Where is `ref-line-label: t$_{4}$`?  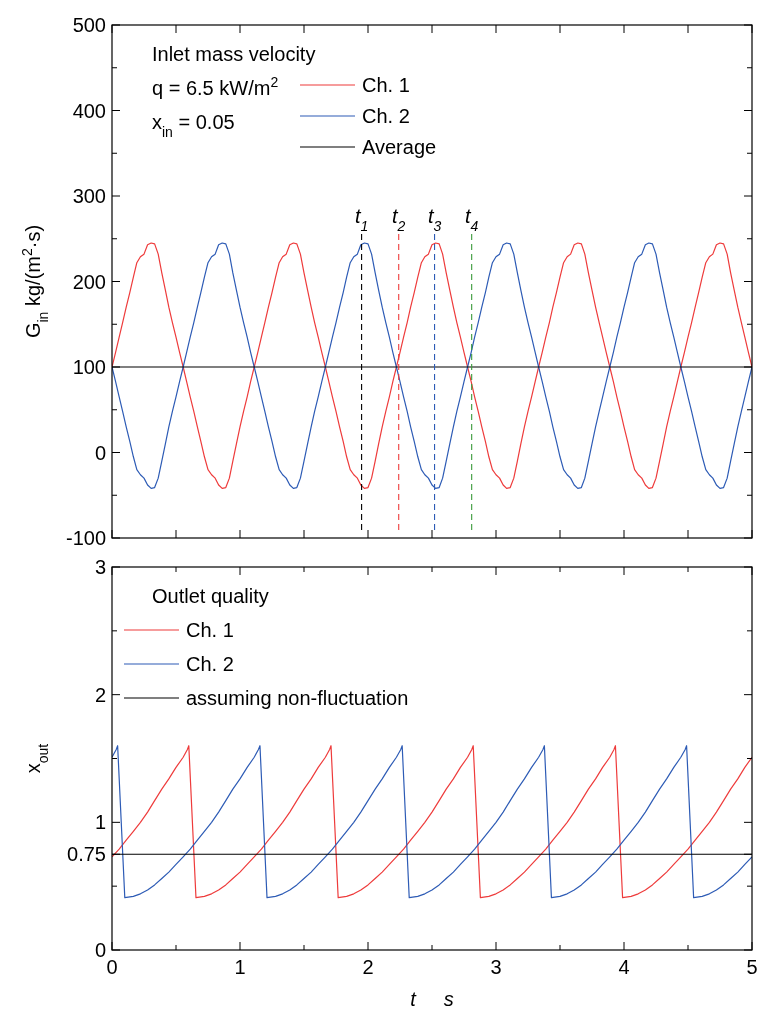 ref-line-label: t$_{4}$ is located at coordinates (472, 219).